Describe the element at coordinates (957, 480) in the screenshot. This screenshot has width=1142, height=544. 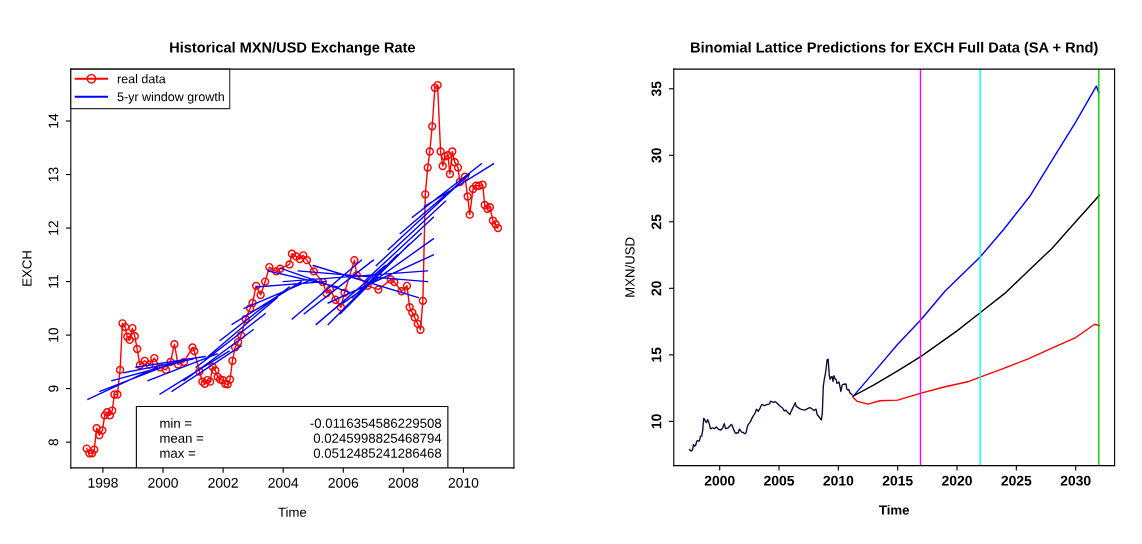
I see `x-tick-label: 2020` at that location.